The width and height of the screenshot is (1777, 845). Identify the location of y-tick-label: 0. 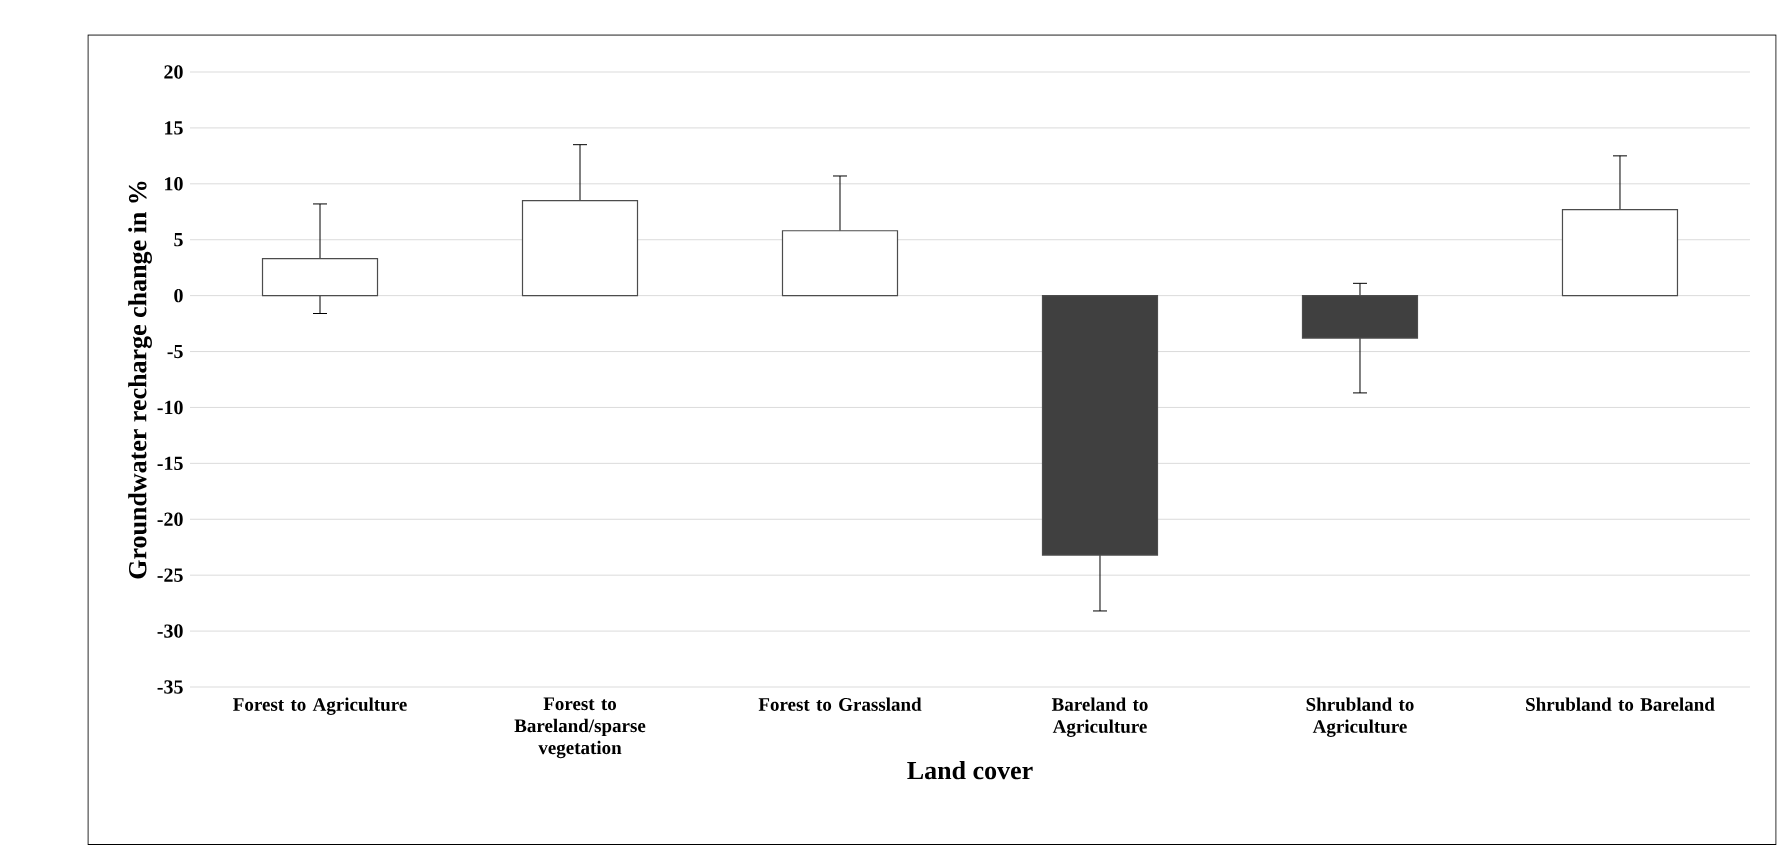
(178, 295).